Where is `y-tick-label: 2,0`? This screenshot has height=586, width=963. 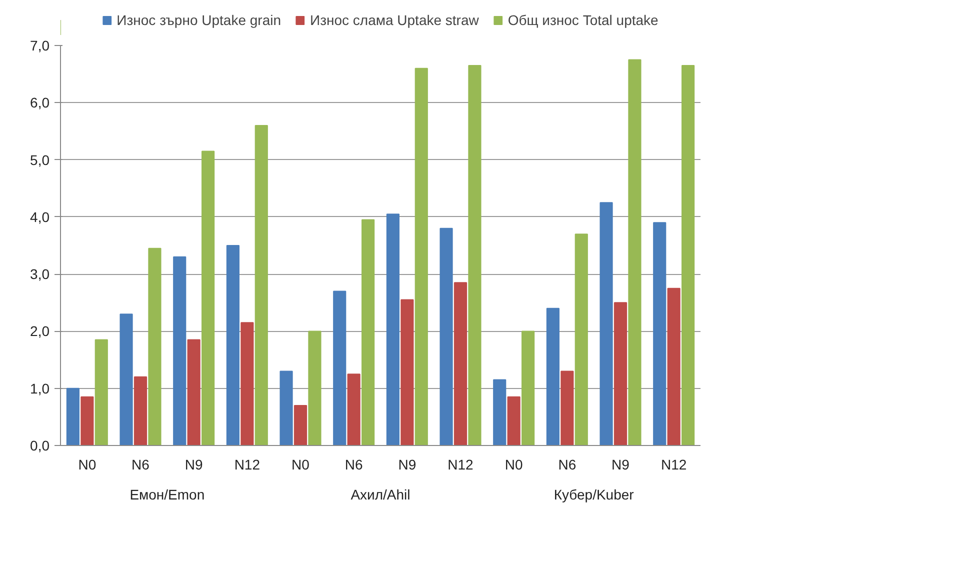
y-tick-label: 2,0 is located at coordinates (40, 331).